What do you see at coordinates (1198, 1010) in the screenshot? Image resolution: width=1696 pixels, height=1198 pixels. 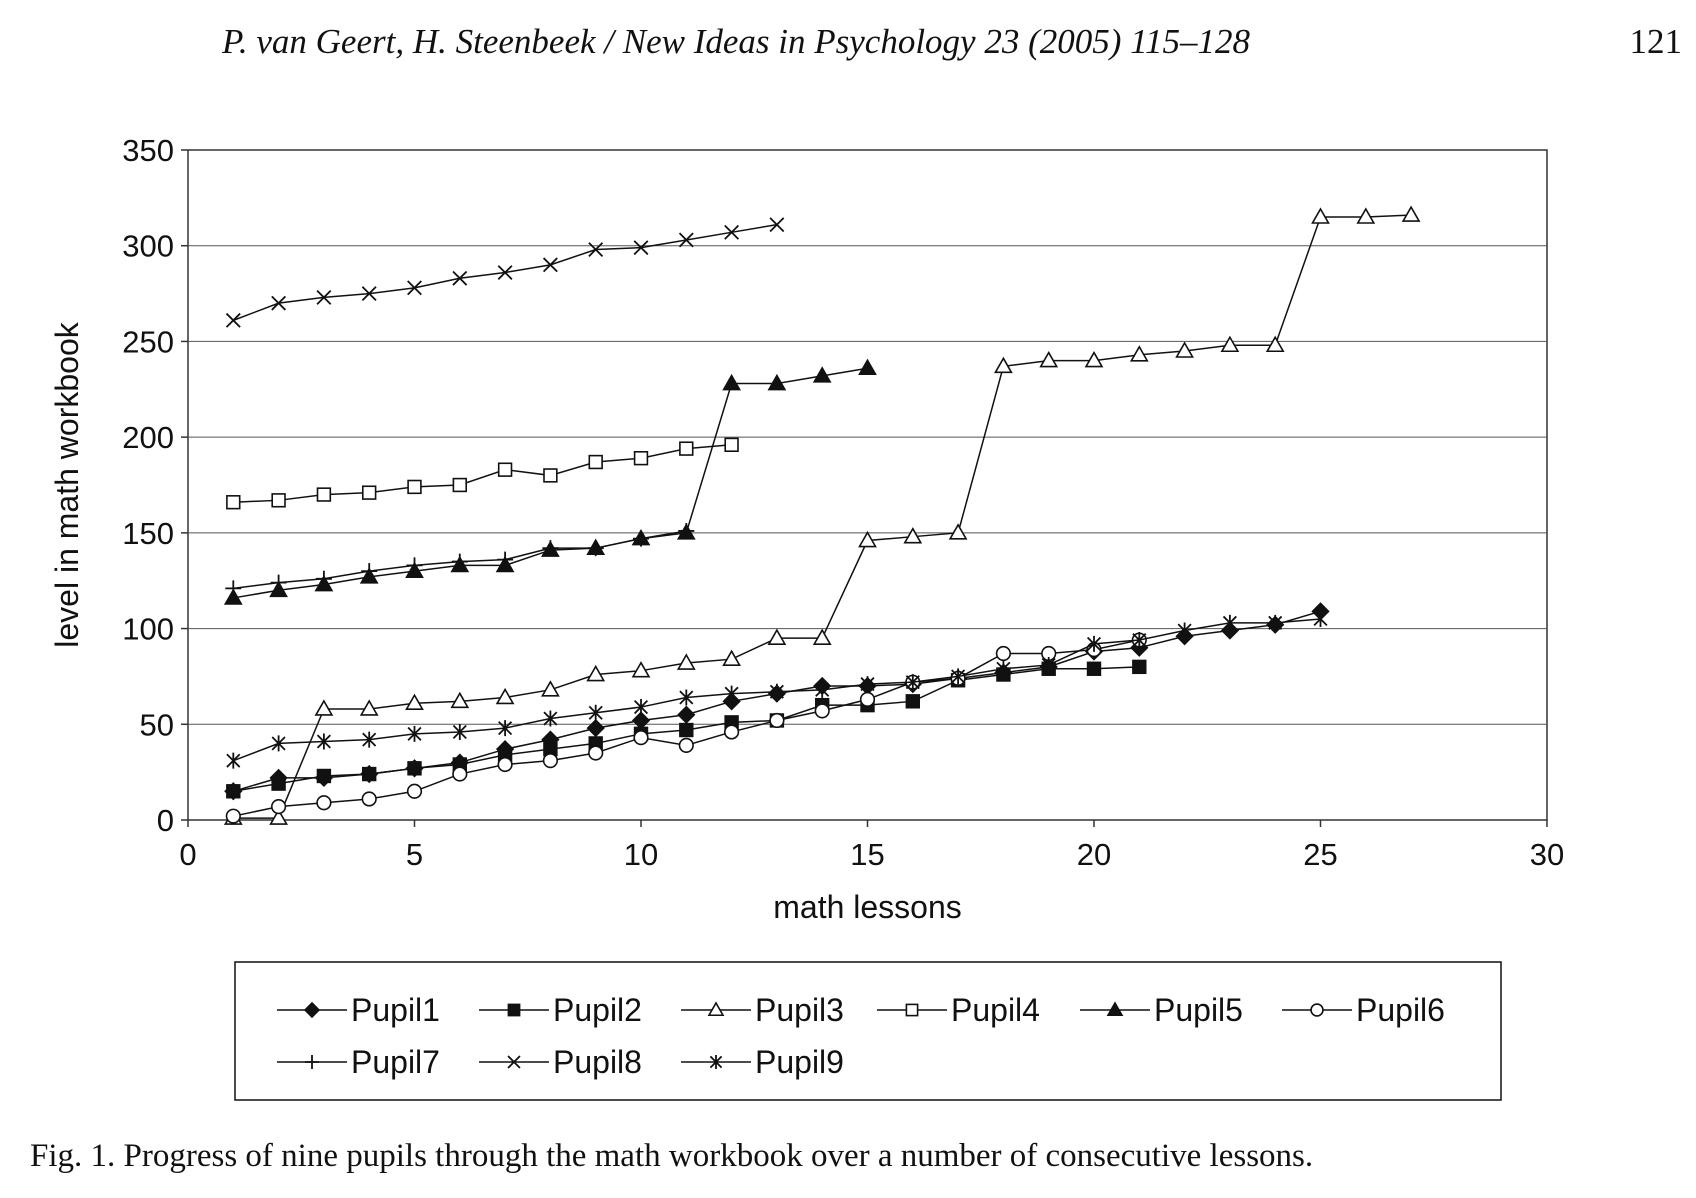 I see `legend-label: Pupil5` at bounding box center [1198, 1010].